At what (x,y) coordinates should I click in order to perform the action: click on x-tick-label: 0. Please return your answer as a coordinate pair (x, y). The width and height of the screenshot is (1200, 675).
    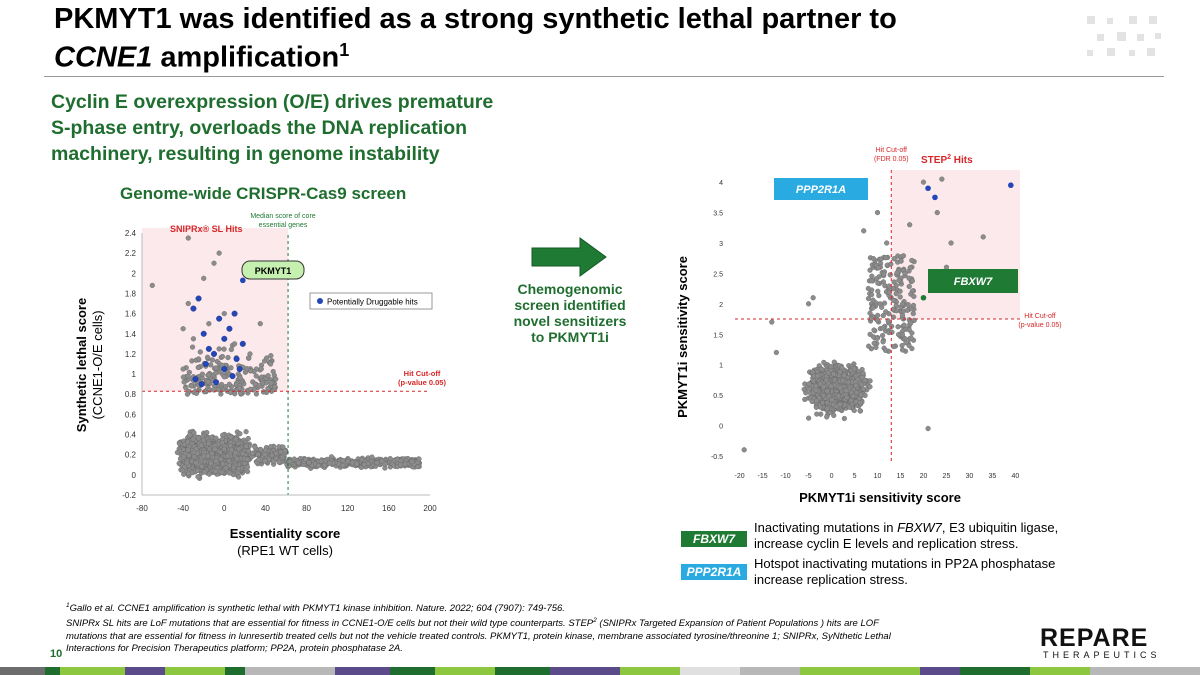
    Looking at the image, I should click on (832, 476).